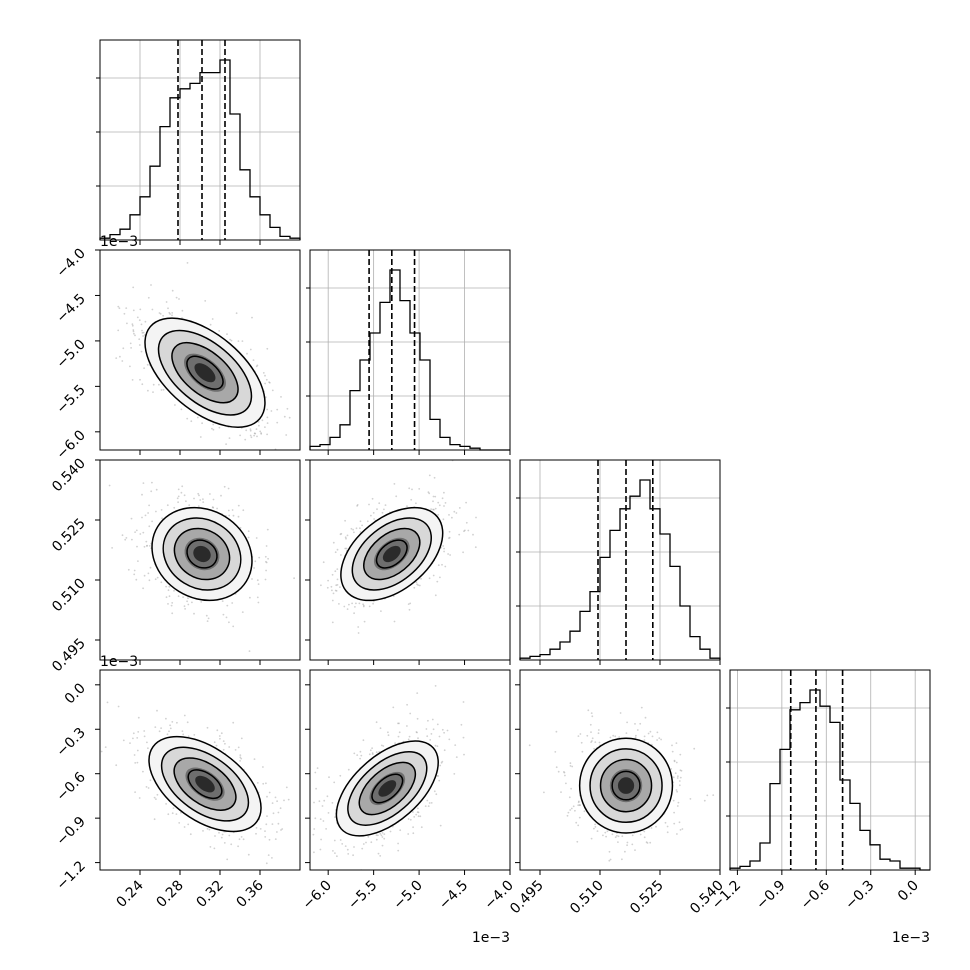  I want to click on x-tick-label: 0.36, so click(249, 893).